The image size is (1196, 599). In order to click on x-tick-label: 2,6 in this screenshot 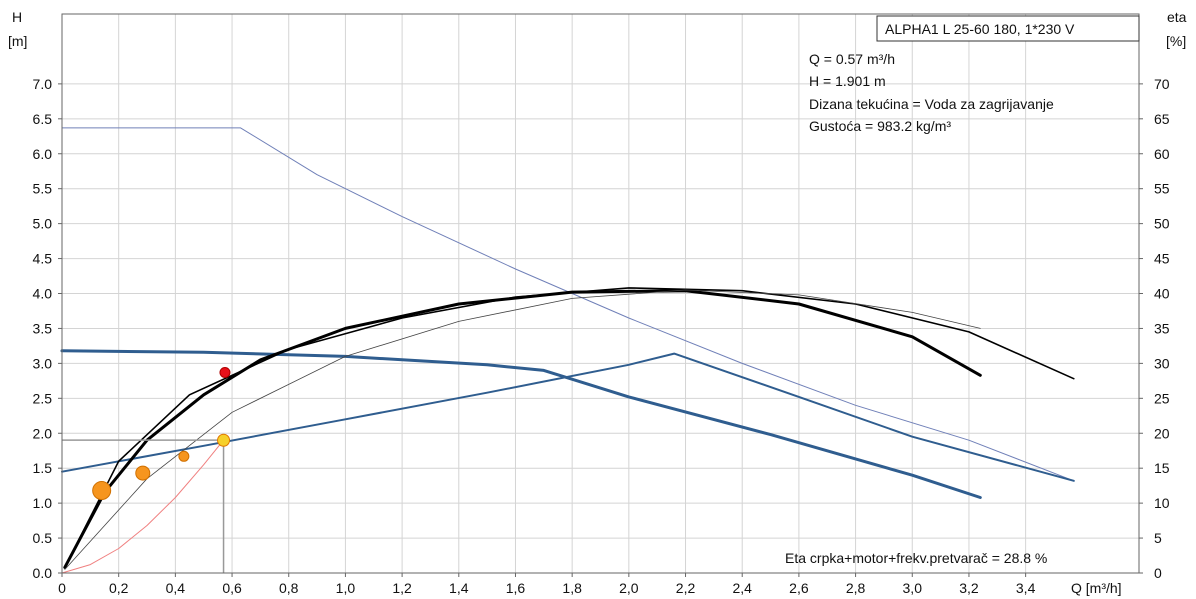, I will do `click(799, 588)`.